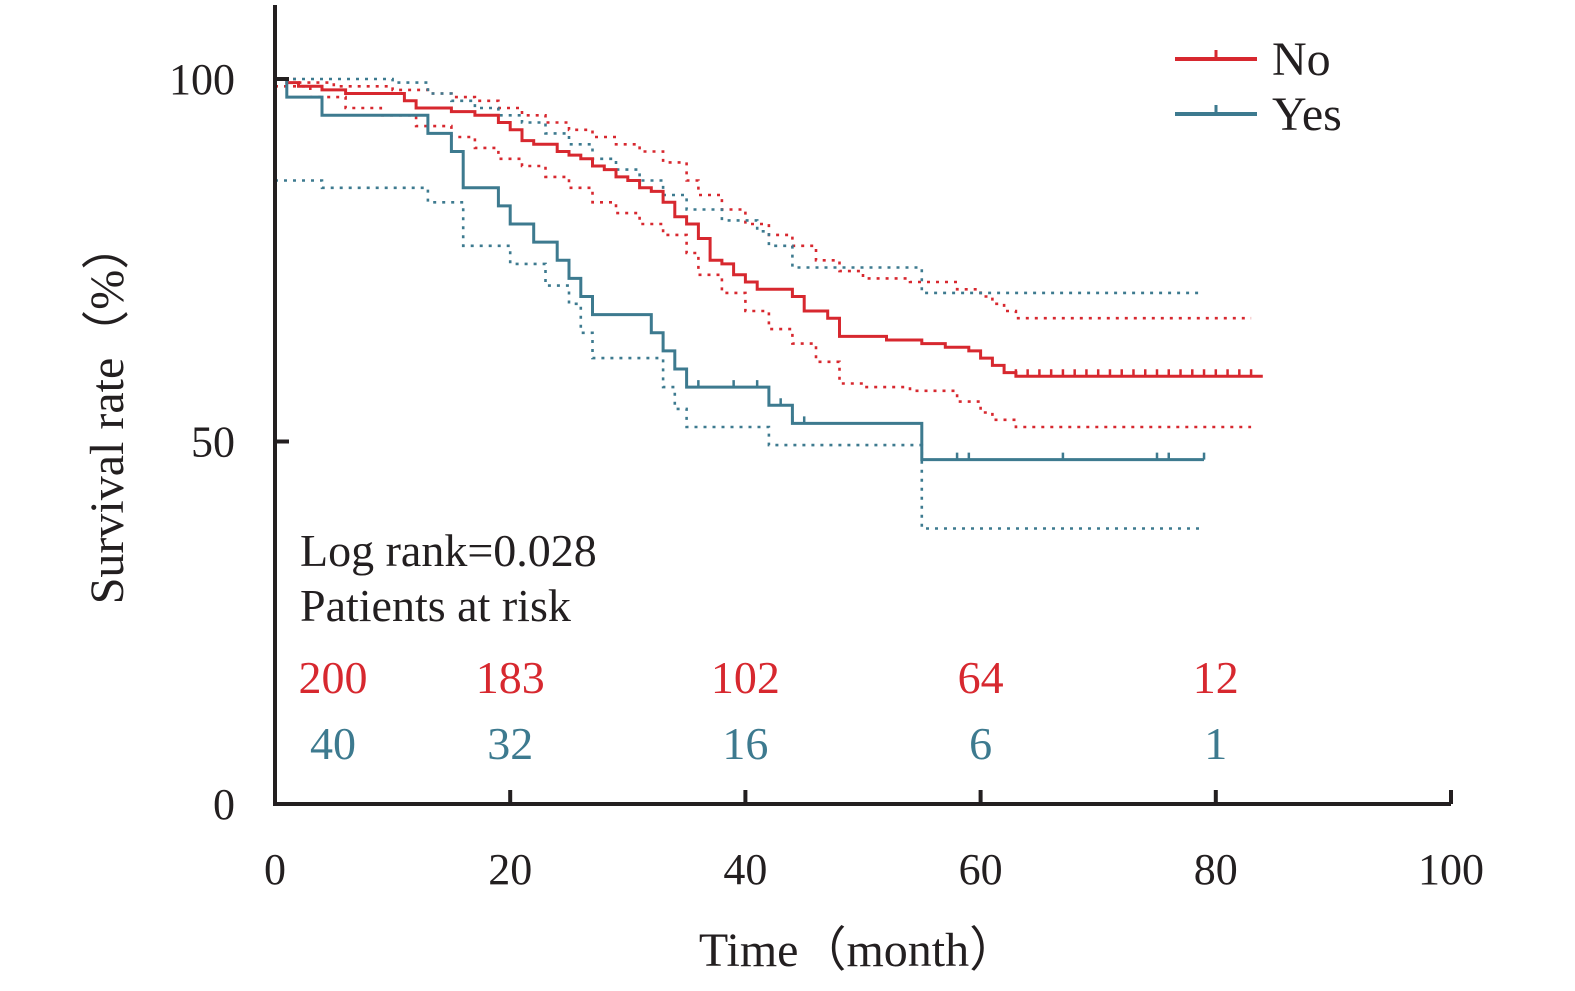  What do you see at coordinates (224, 804) in the screenshot?
I see `y-tick-label-0: 0` at bounding box center [224, 804].